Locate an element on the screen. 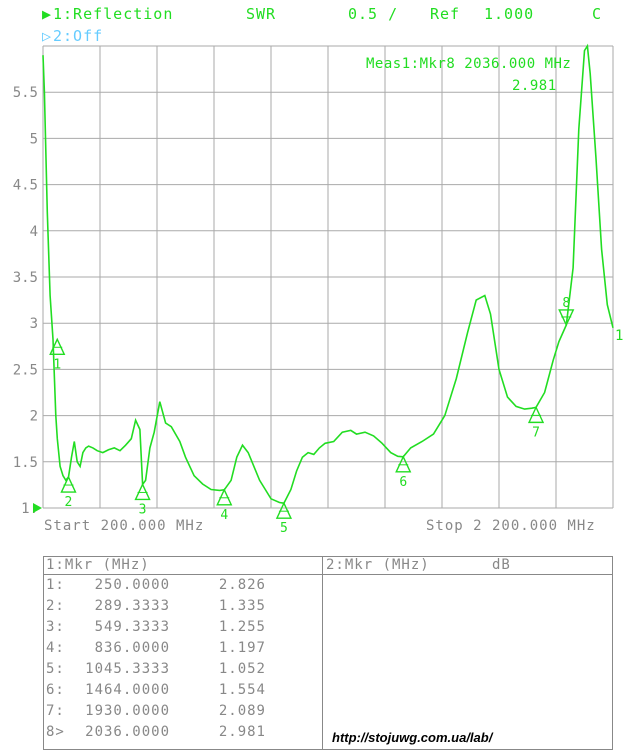 This screenshot has height=754, width=640. ch2-unit-header: dB is located at coordinates (501, 565).